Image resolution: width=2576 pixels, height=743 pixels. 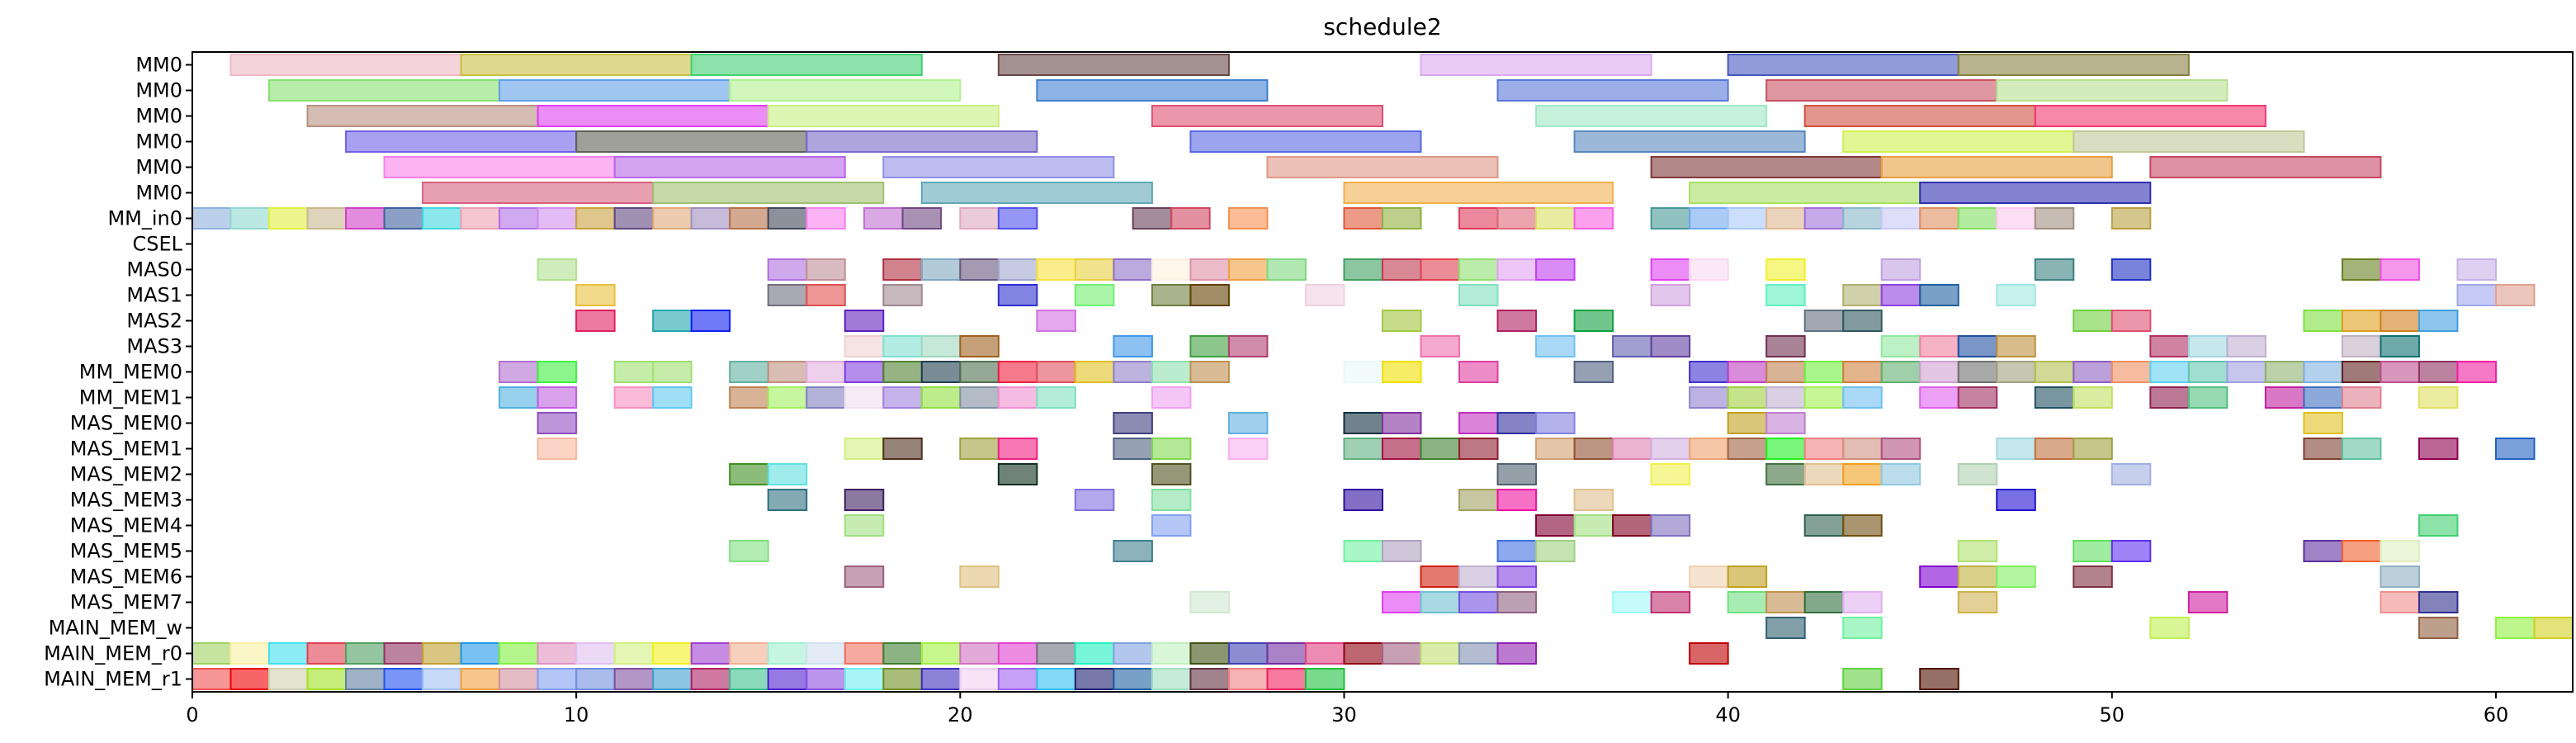 I want to click on row-label: MM_in0, so click(x=144, y=218).